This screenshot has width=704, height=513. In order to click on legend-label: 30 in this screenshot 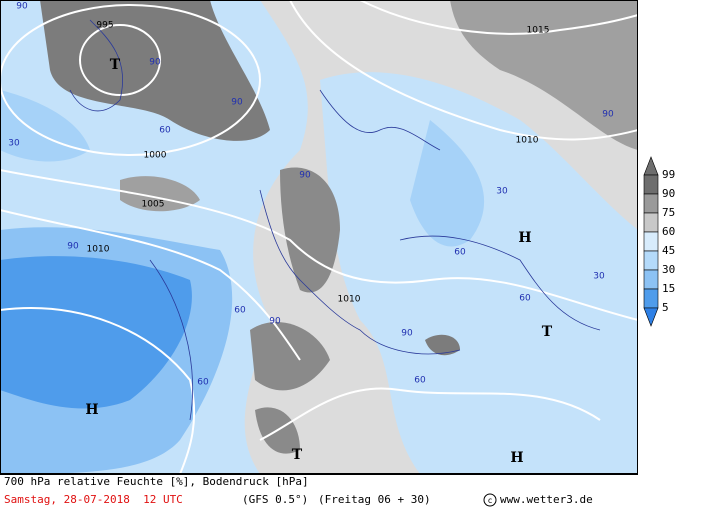, I will do `click(668, 269)`.